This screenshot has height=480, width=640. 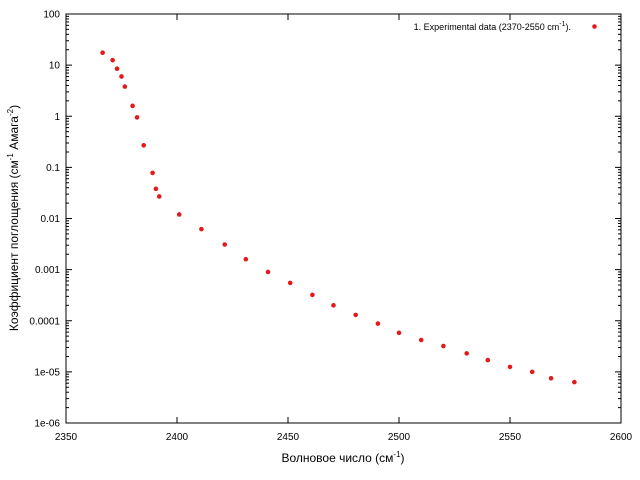 What do you see at coordinates (51, 219) in the screenshot?
I see `y-tick-label: 0.01` at bounding box center [51, 219].